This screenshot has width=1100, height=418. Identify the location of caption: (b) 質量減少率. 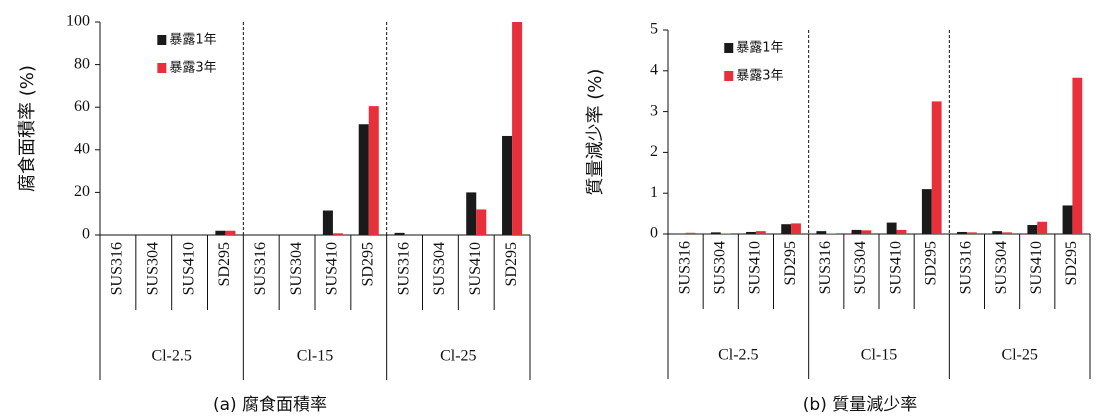
(860, 405).